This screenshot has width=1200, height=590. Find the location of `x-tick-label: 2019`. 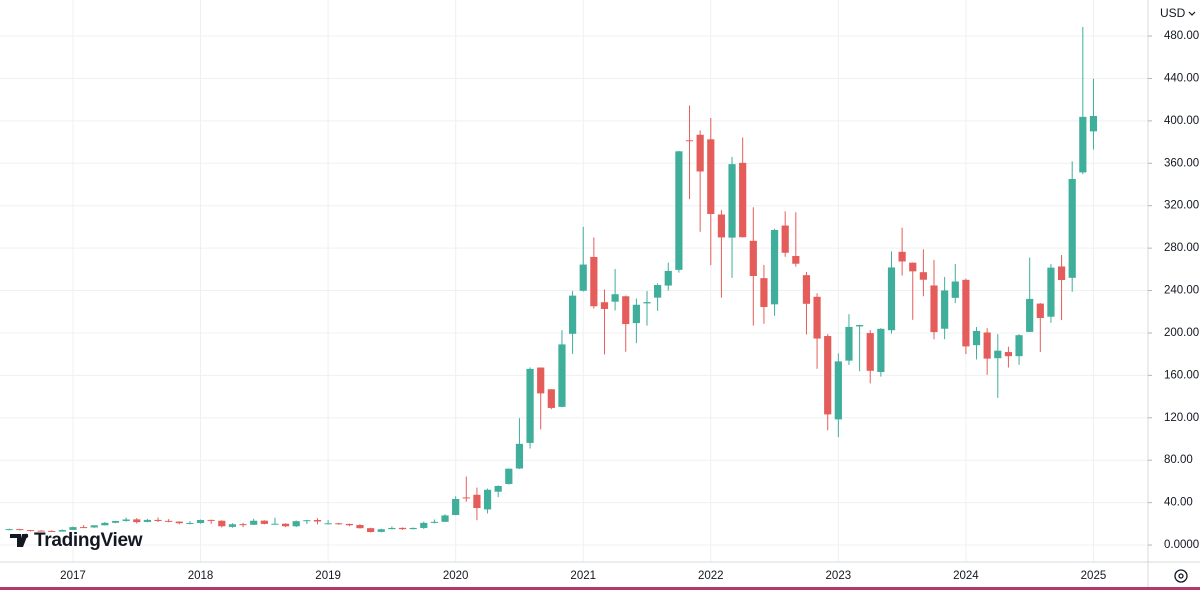

x-tick-label: 2019 is located at coordinates (328, 576).